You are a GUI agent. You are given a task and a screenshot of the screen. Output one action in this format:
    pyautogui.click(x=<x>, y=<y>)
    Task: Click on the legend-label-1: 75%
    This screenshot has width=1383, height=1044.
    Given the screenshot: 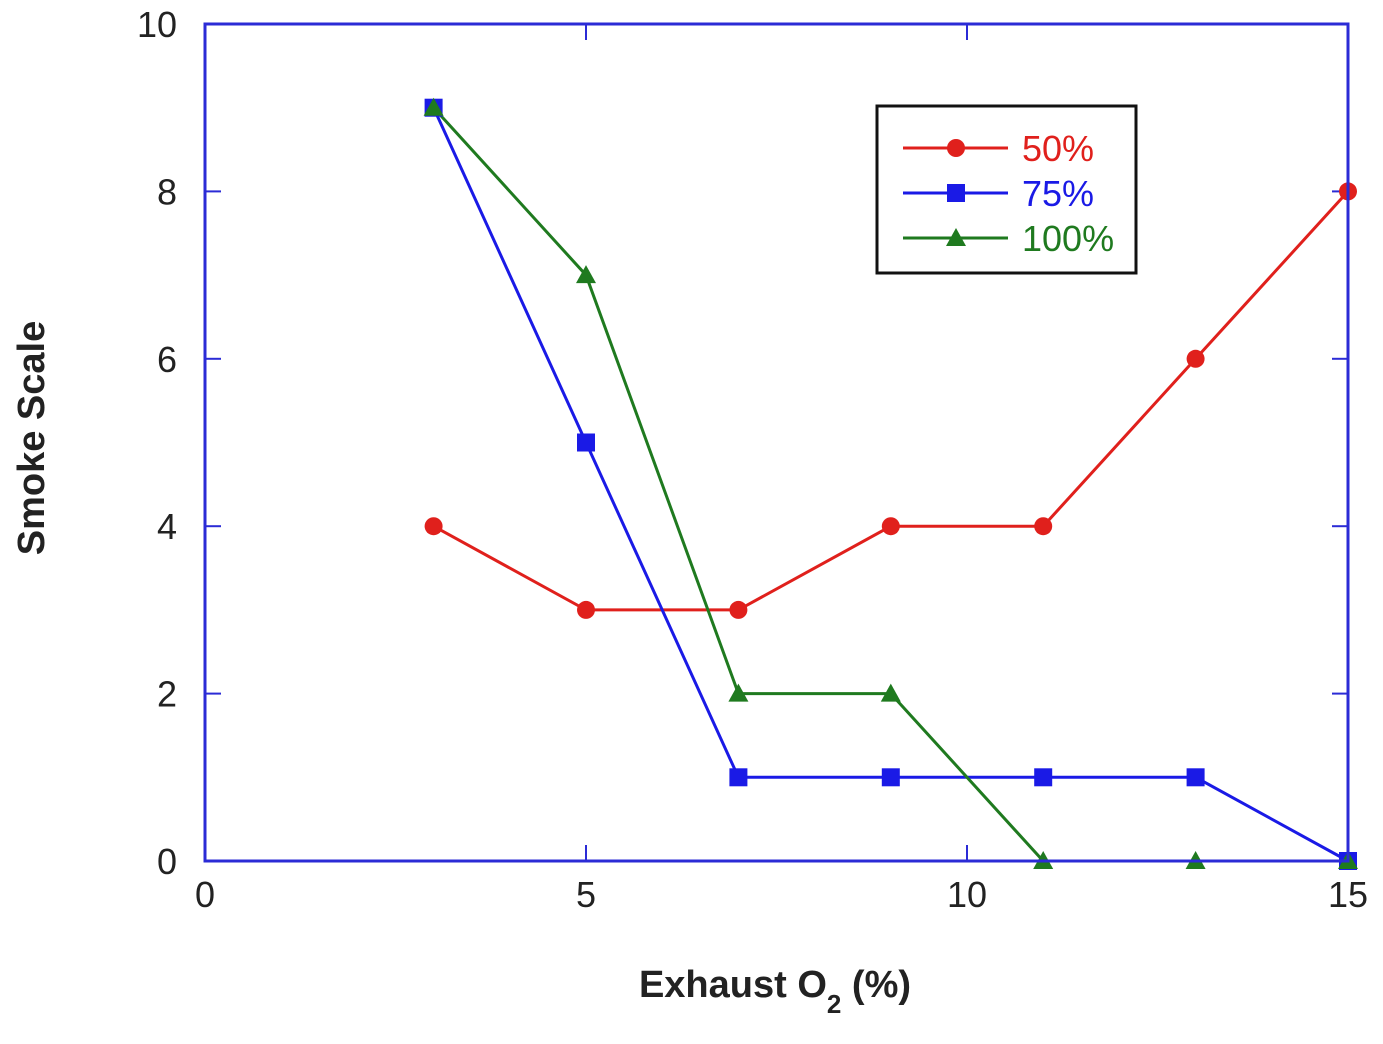 What is the action you would take?
    pyautogui.click(x=1058, y=193)
    